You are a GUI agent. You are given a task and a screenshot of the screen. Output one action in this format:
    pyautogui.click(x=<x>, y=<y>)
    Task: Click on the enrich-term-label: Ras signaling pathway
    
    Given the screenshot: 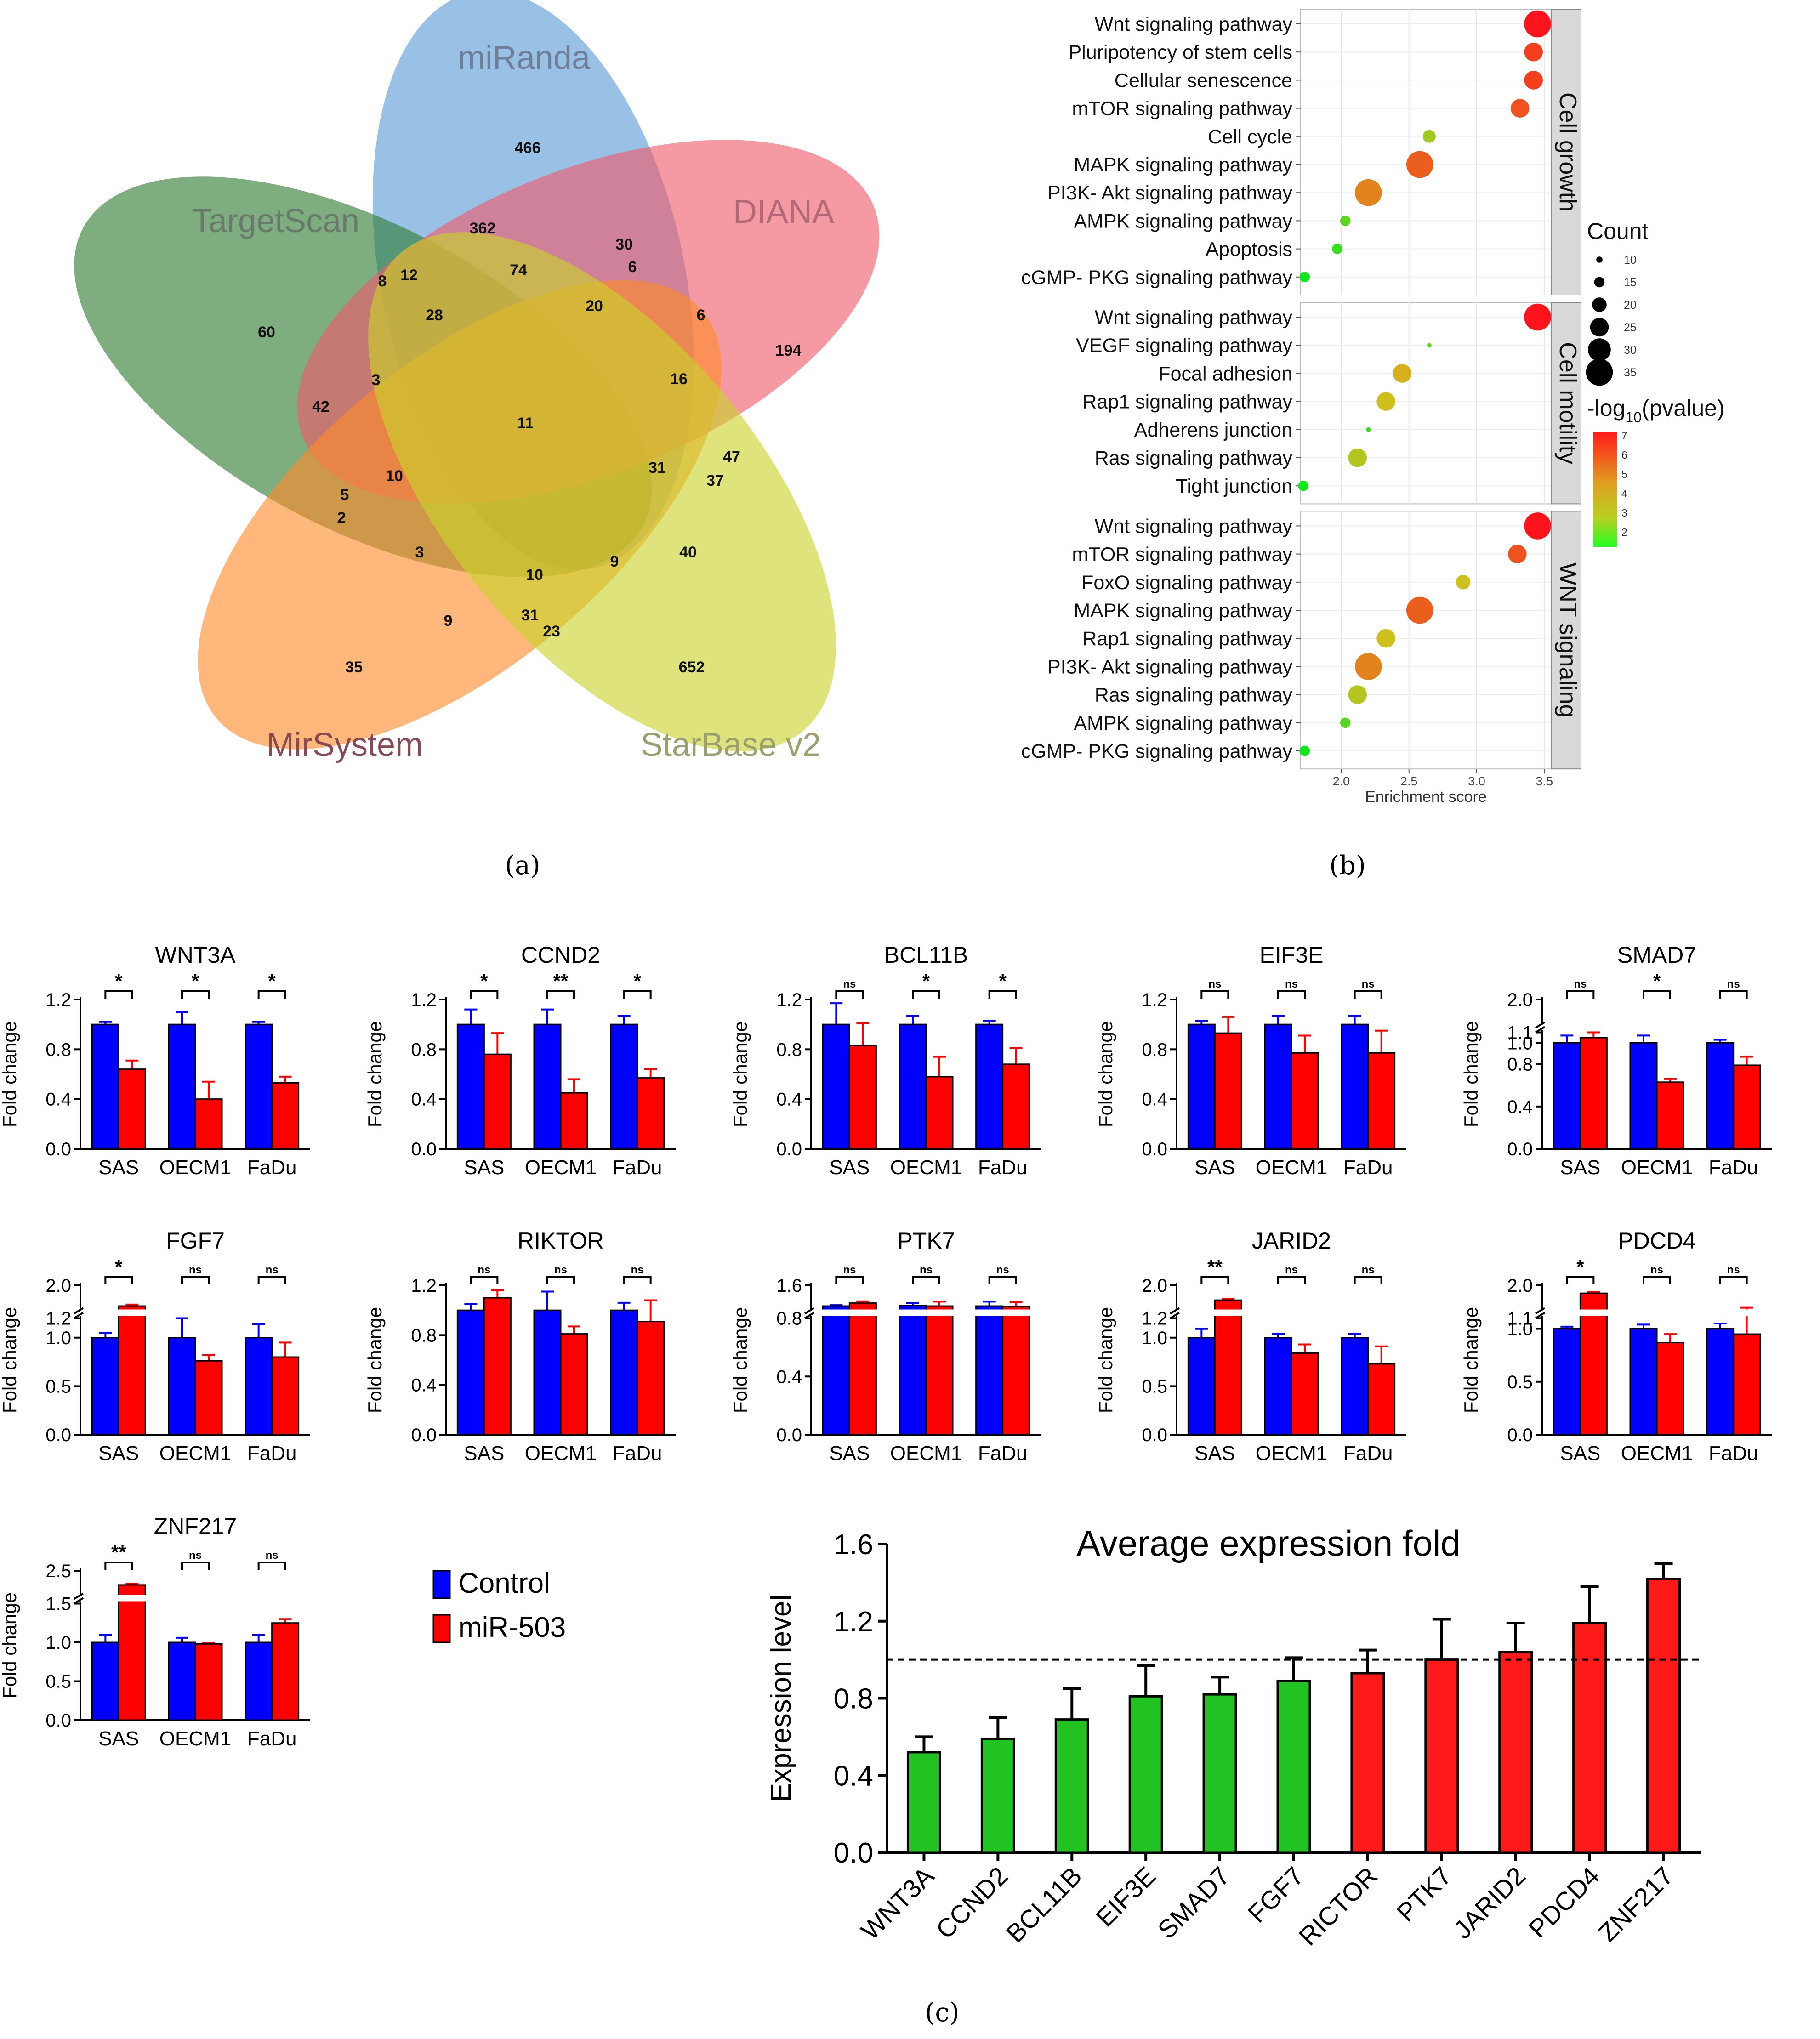 What is the action you would take?
    pyautogui.click(x=1194, y=695)
    